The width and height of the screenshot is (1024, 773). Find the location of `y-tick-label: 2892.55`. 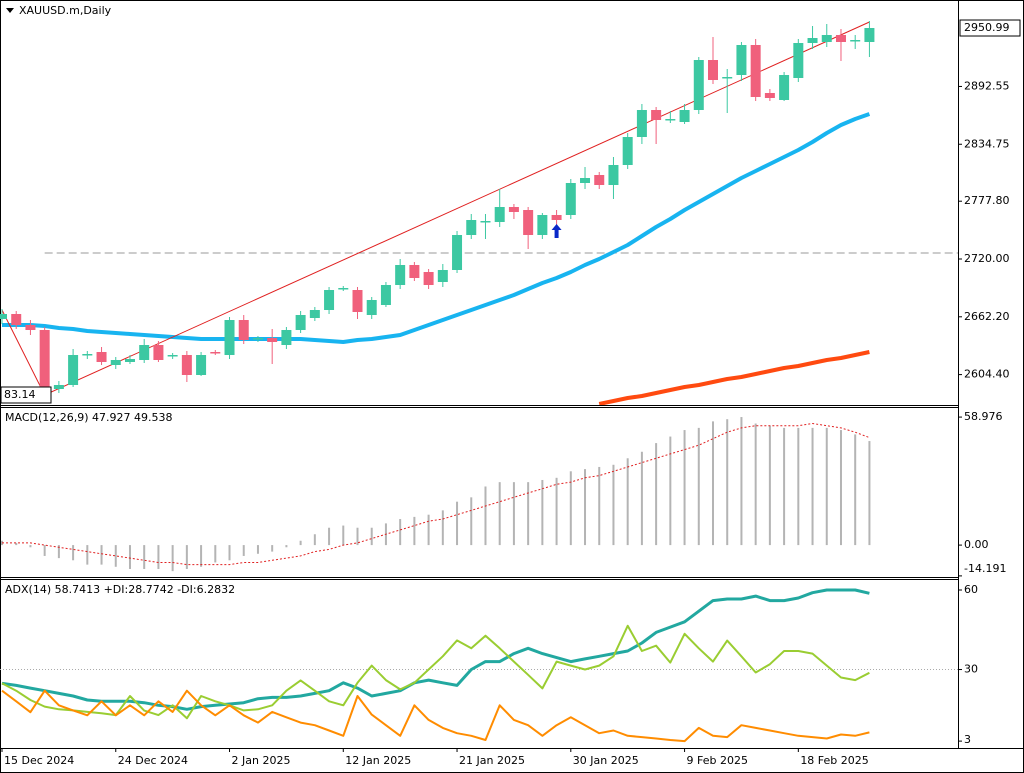

y-tick-label: 2892.55 is located at coordinates (987, 85).